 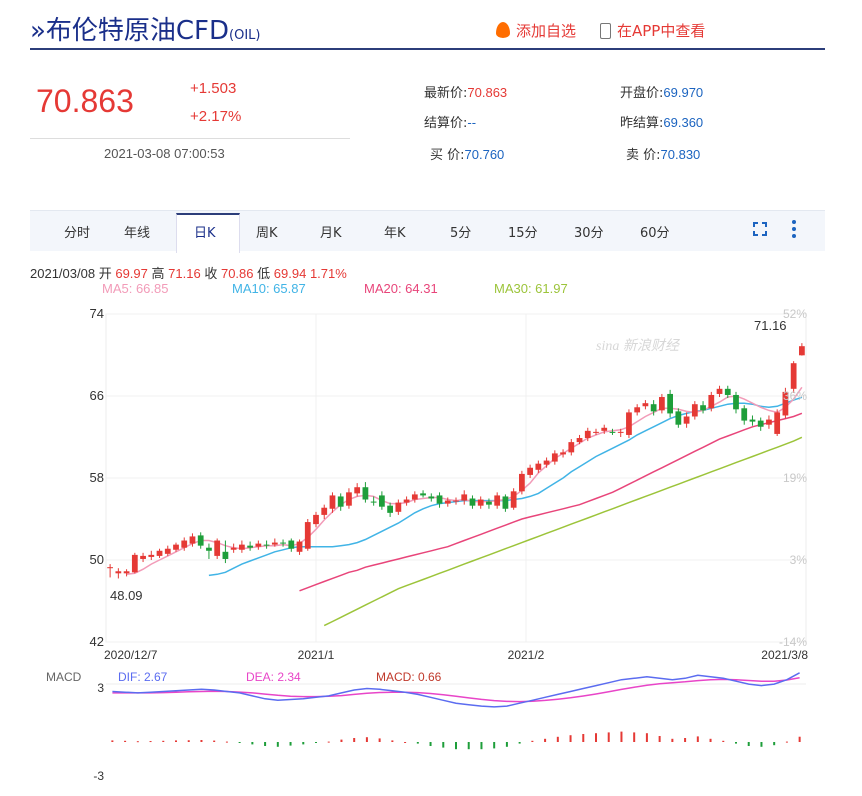 I want to click on latest-price-field: 最新价:70.863, so click(x=465, y=91).